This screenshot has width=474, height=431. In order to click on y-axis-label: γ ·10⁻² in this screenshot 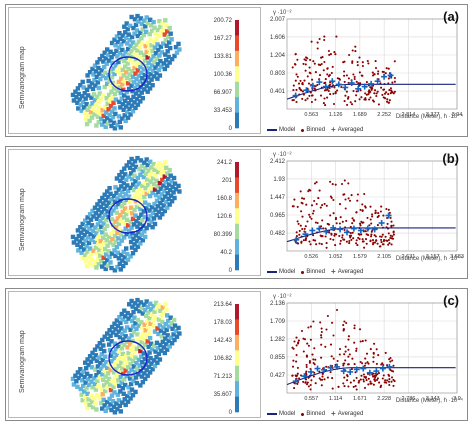, I will do `click(282, 155)`.